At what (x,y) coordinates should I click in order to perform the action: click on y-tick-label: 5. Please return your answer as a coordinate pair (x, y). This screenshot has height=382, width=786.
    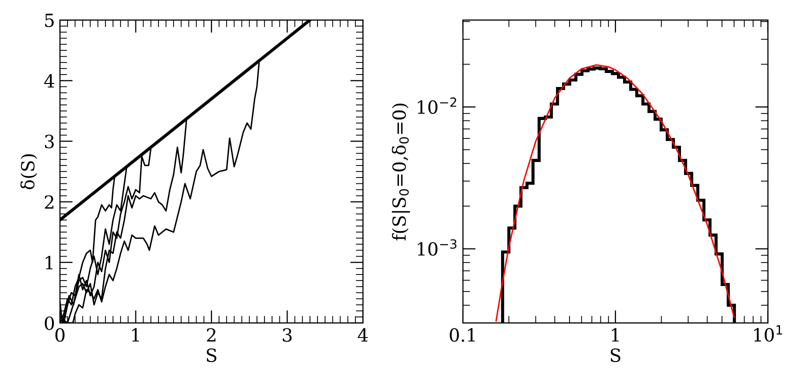
    Looking at the image, I should click on (49, 21).